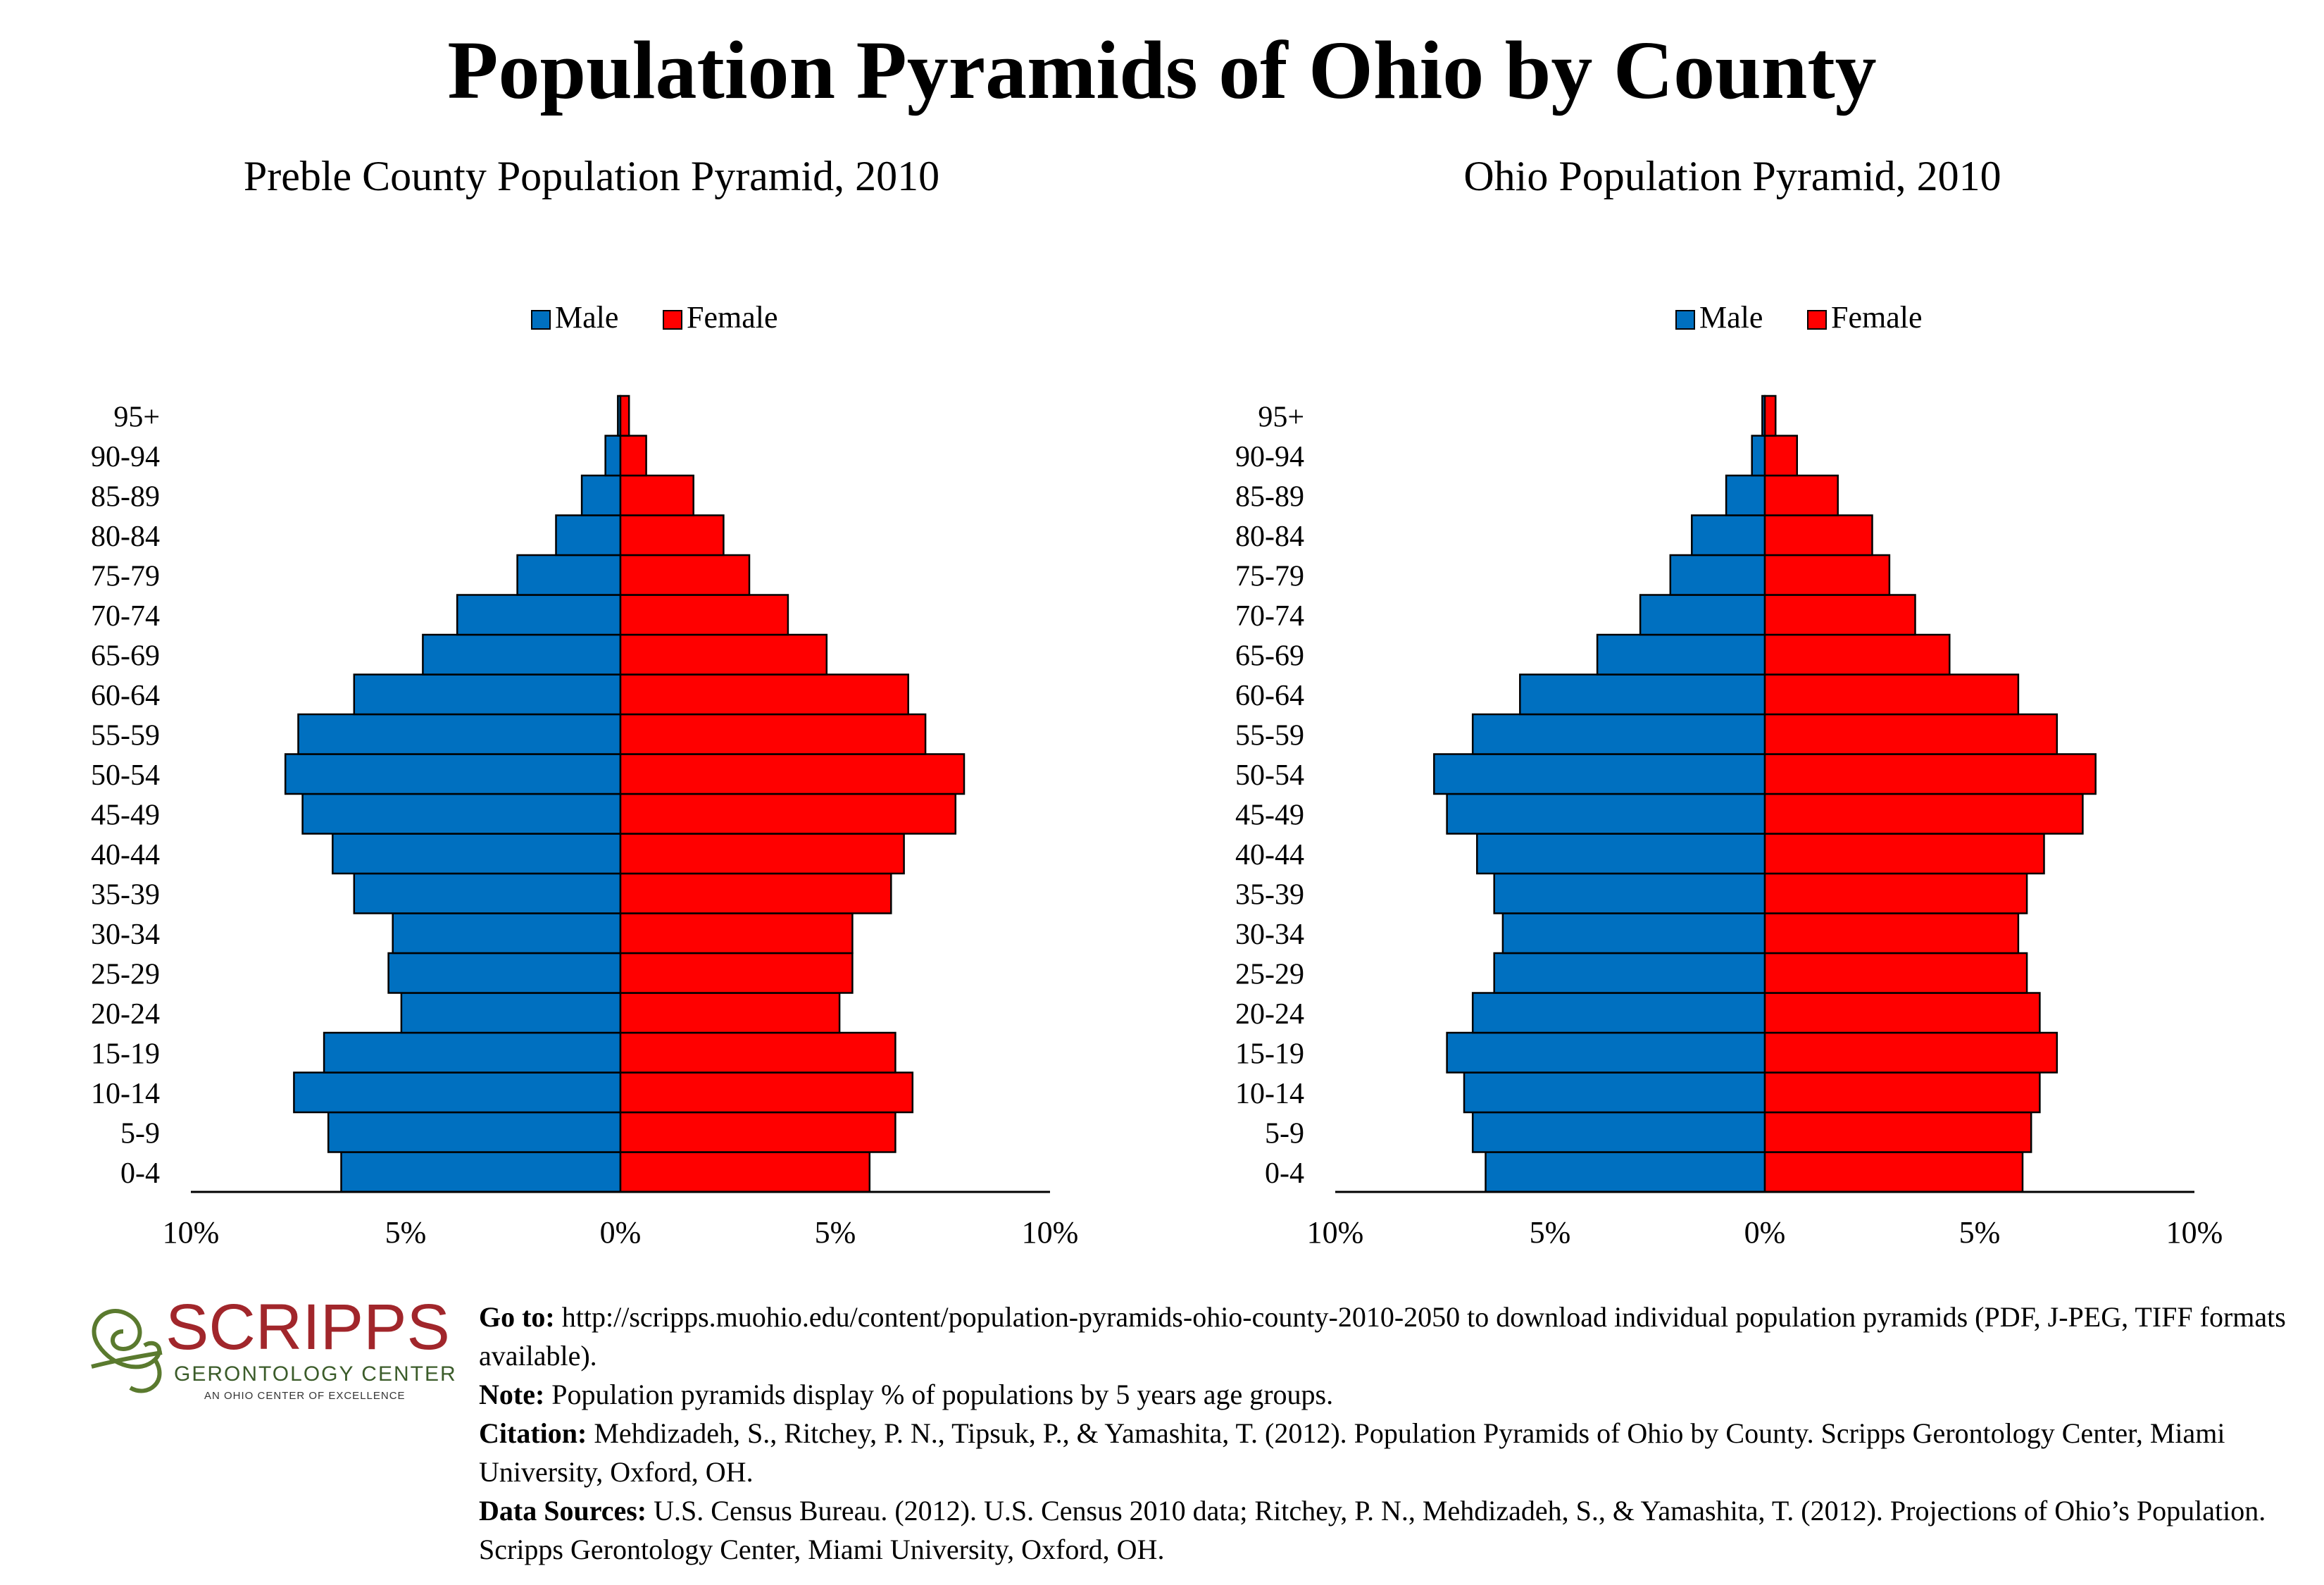 Image resolution: width=2324 pixels, height=1585 pixels. What do you see at coordinates (732, 317) in the screenshot?
I see `legend-label-female: Female` at bounding box center [732, 317].